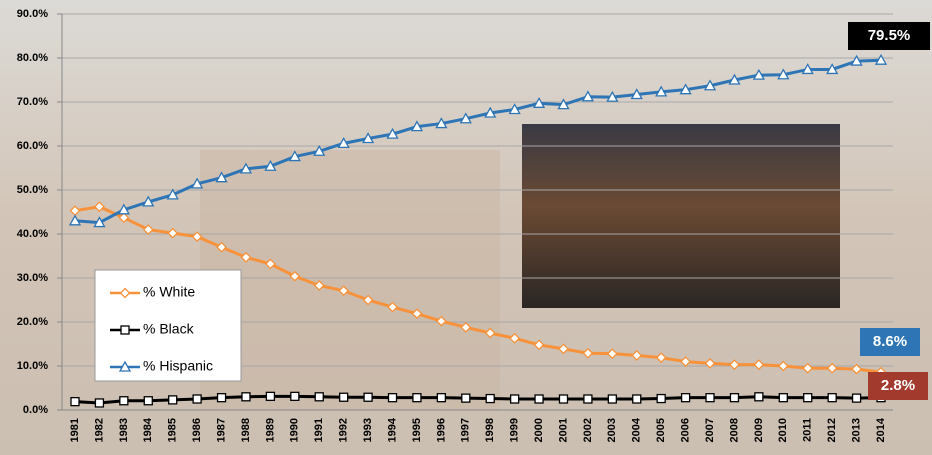 The width and height of the screenshot is (932, 455). Describe the element at coordinates (32, 234) in the screenshot. I see `y-tick-label: 40.0%` at that location.